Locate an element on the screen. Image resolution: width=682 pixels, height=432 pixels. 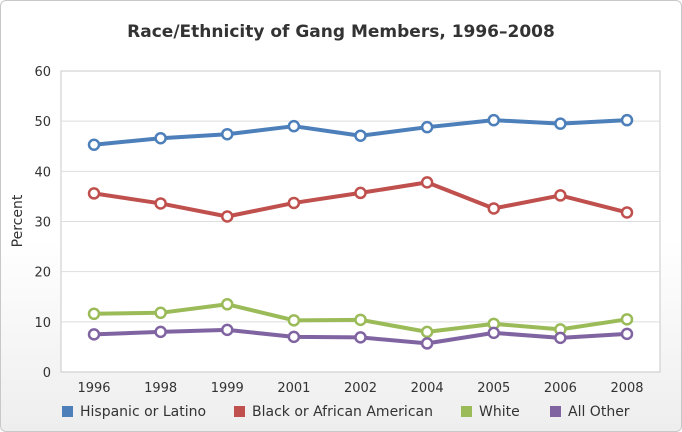
legend-label: Black or African American is located at coordinates (342, 412).